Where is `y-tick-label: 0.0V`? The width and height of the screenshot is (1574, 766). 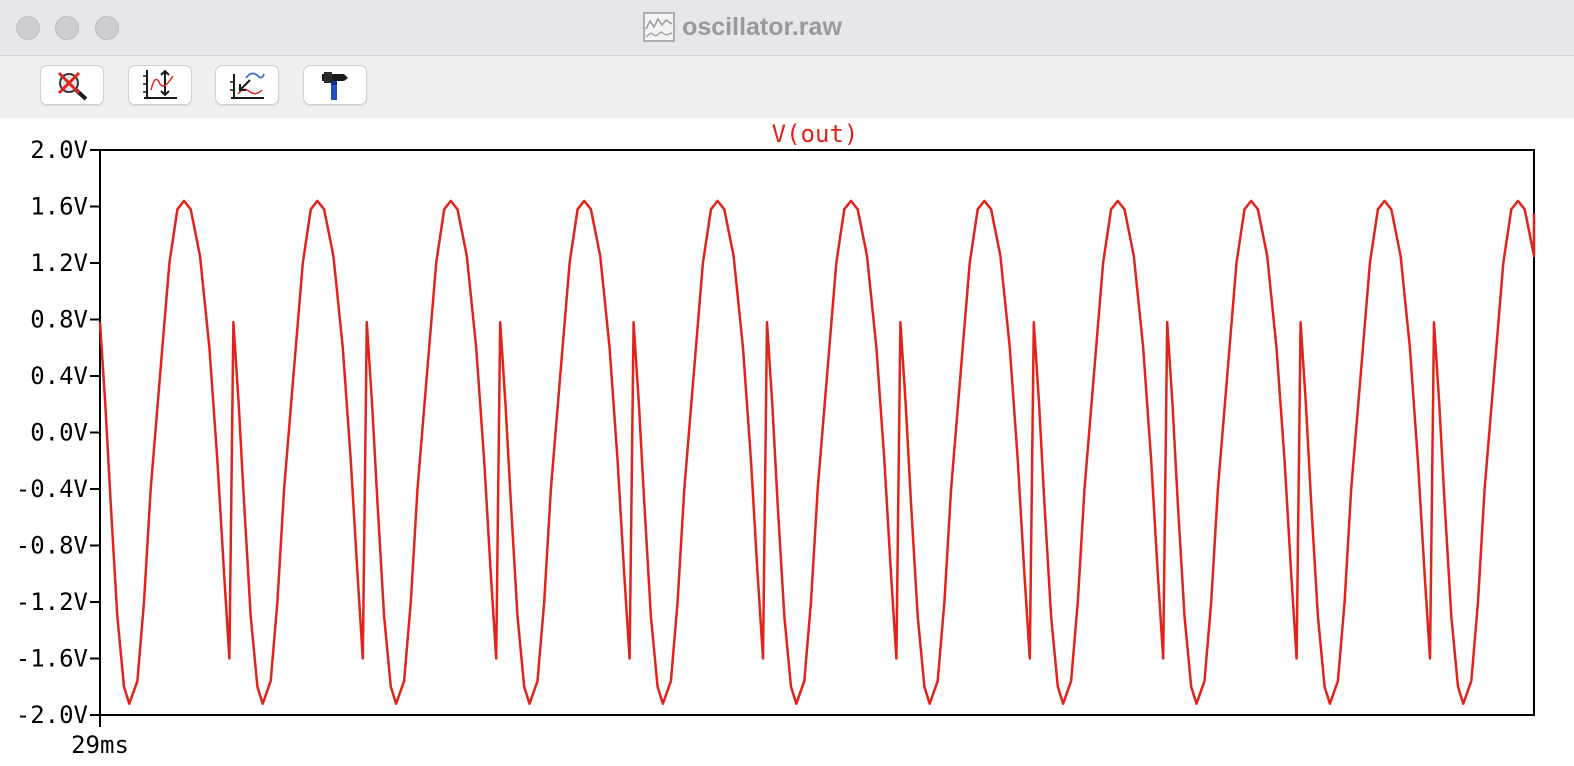 y-tick-label: 0.0V is located at coordinates (59, 433).